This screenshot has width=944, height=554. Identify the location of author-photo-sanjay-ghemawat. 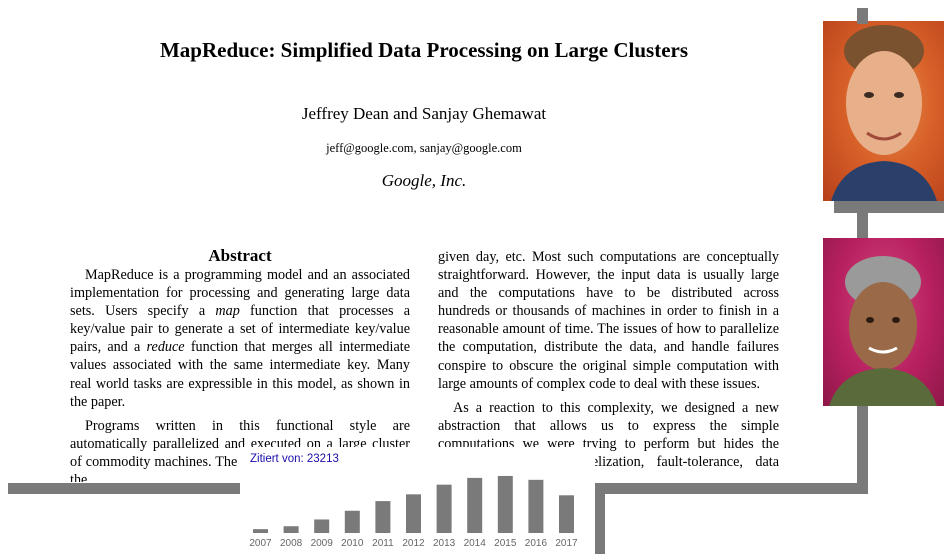
(883, 322).